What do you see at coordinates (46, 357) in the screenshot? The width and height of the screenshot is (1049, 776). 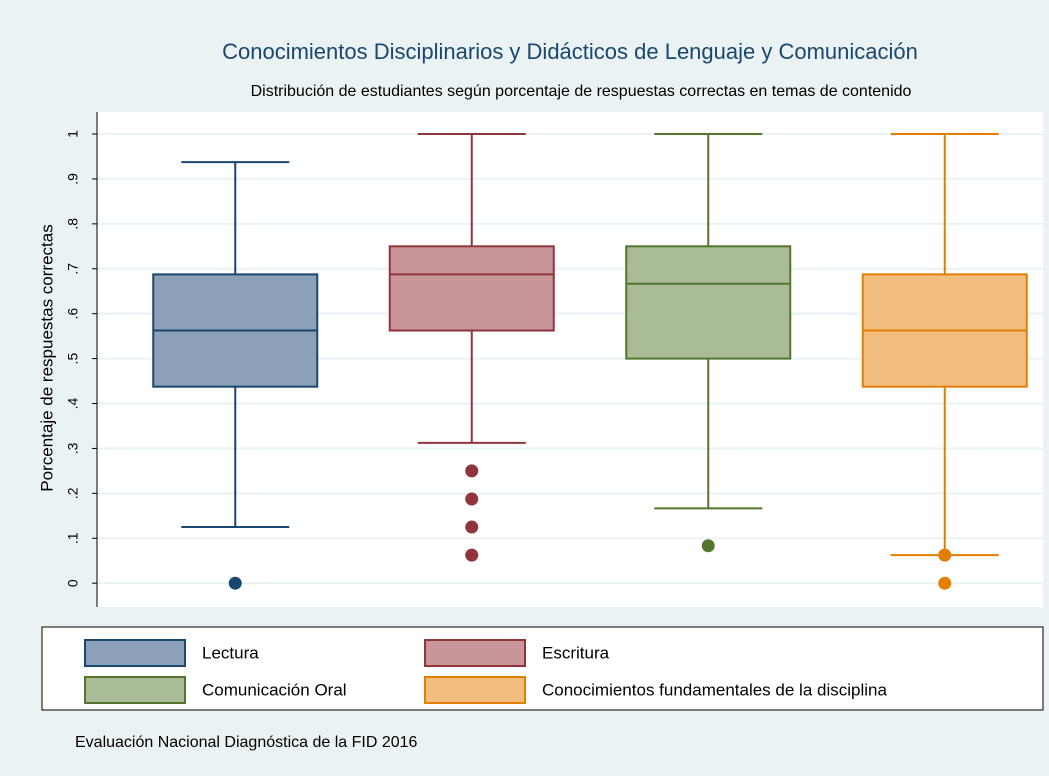 I see `y-axis-label: Porcentaje de respuestas correctas` at bounding box center [46, 357].